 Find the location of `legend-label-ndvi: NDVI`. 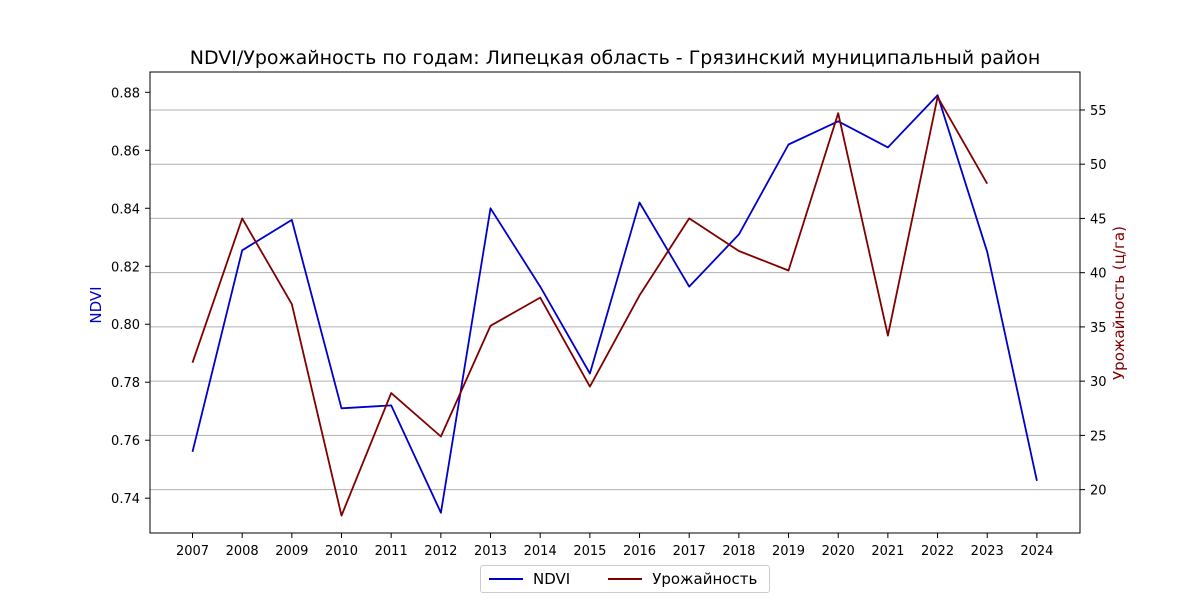

legend-label-ndvi: NDVI is located at coordinates (552, 579).